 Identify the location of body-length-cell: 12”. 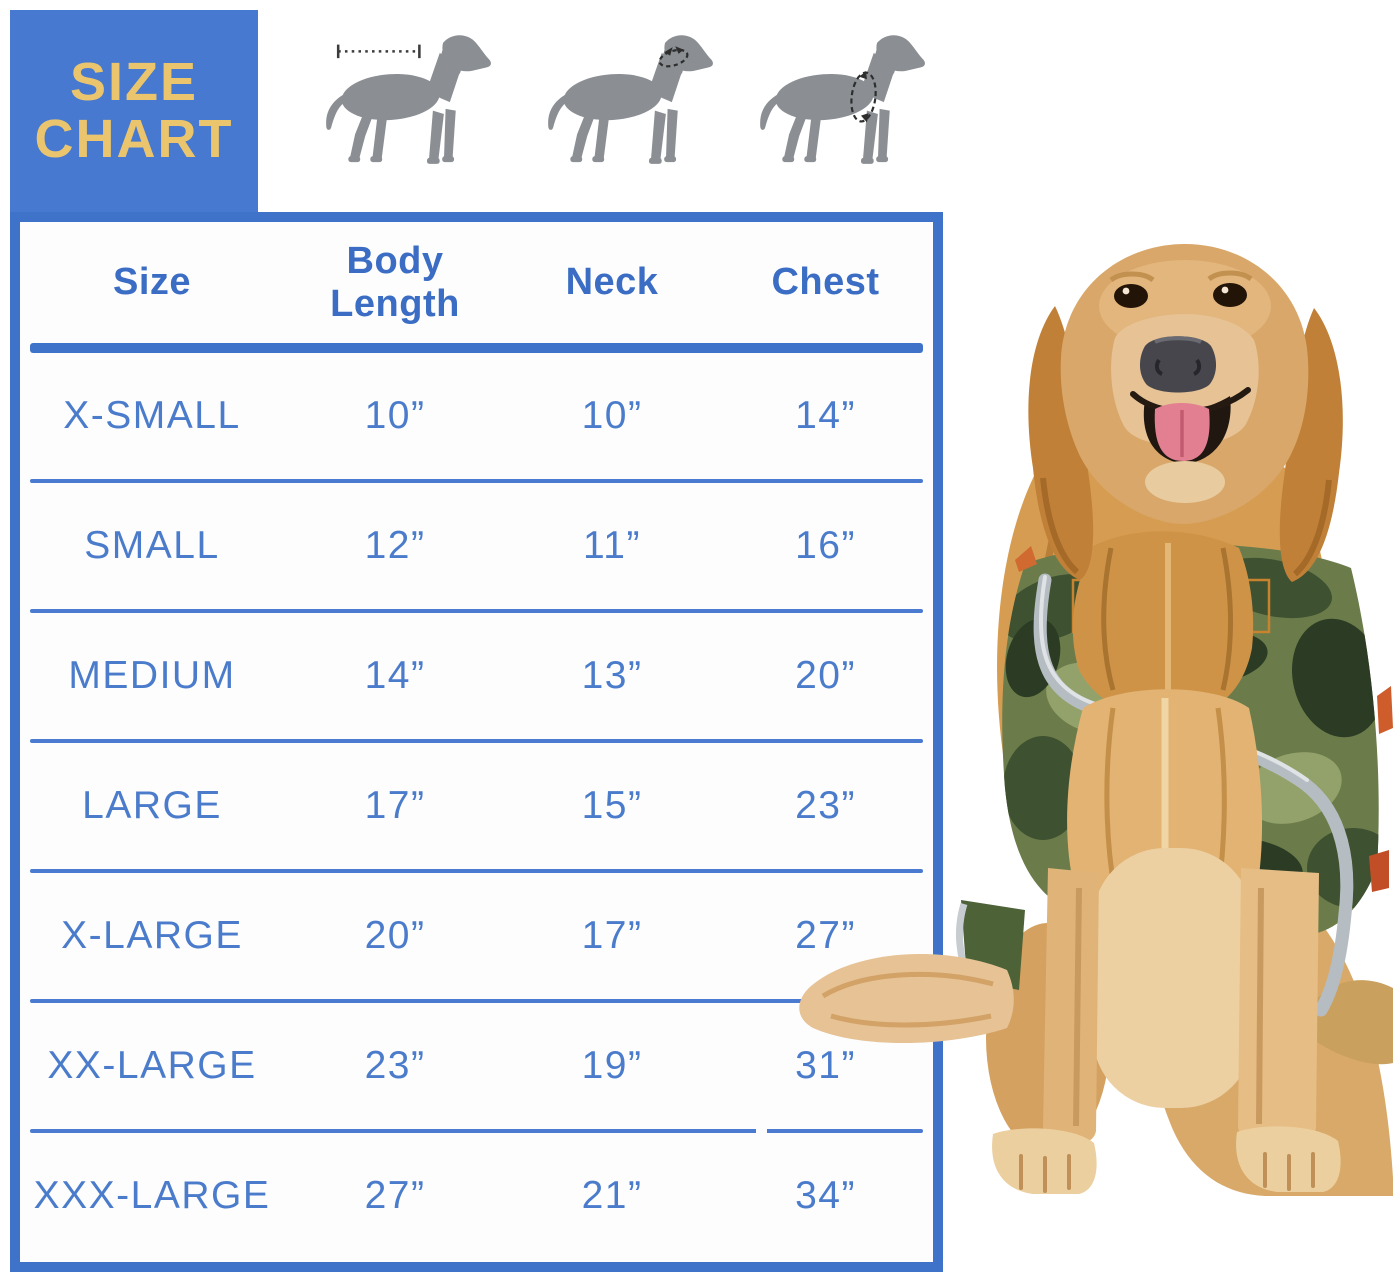
(395, 545).